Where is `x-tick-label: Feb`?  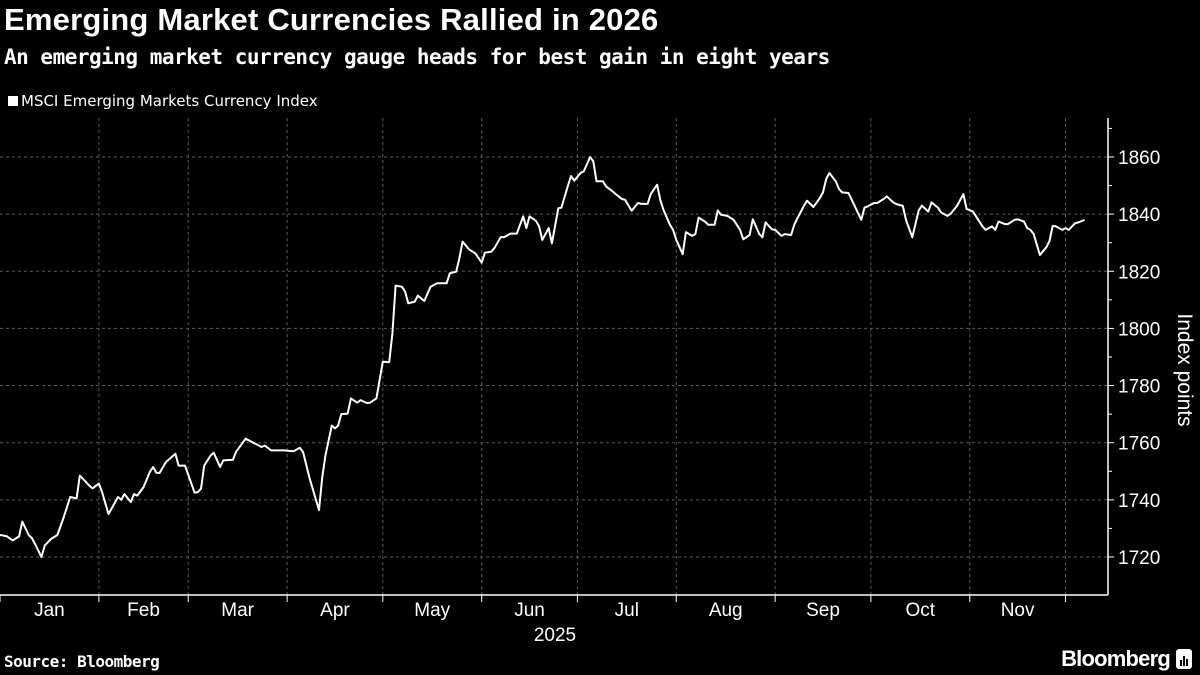
x-tick-label: Feb is located at coordinates (143, 610).